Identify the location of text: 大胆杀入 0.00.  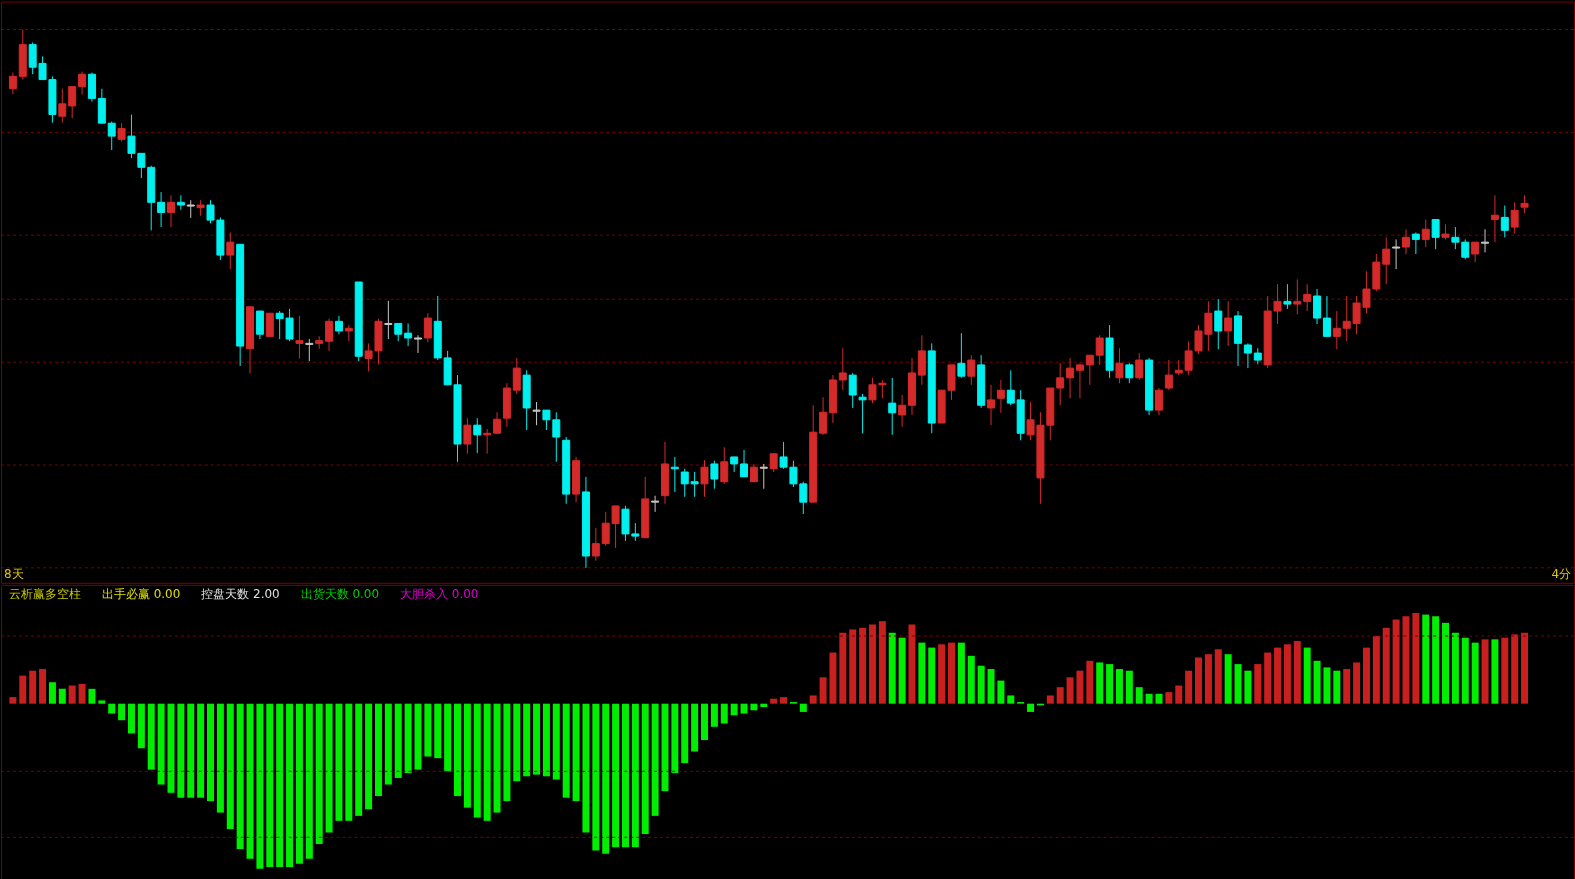
(439, 593).